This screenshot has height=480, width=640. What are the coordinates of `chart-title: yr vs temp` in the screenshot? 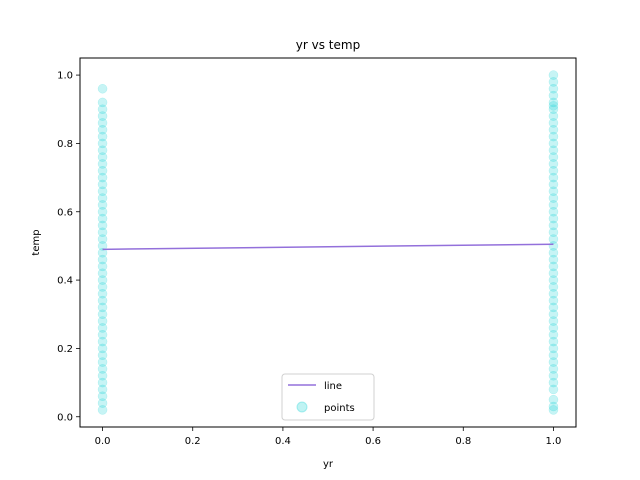 It's located at (328, 45).